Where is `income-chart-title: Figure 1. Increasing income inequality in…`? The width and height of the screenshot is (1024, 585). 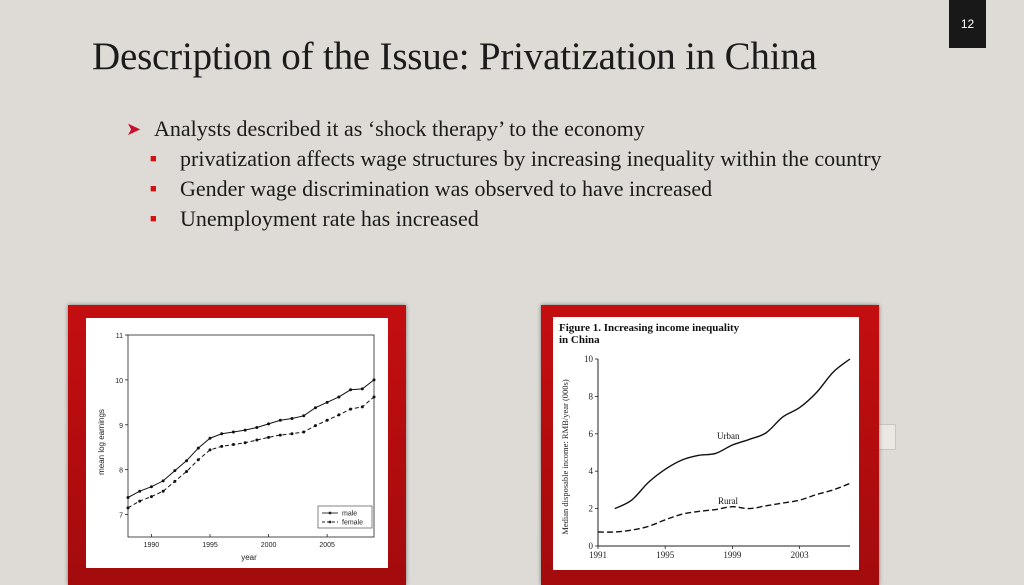
income-chart-title: Figure 1. Increasing income inequality in… is located at coordinates (649, 334).